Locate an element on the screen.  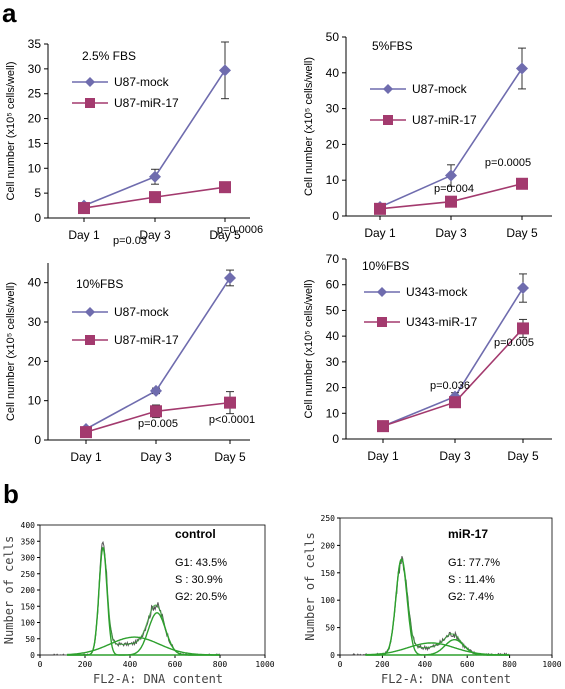
p-value-label: p=0.004 is located at coordinates (454, 189).